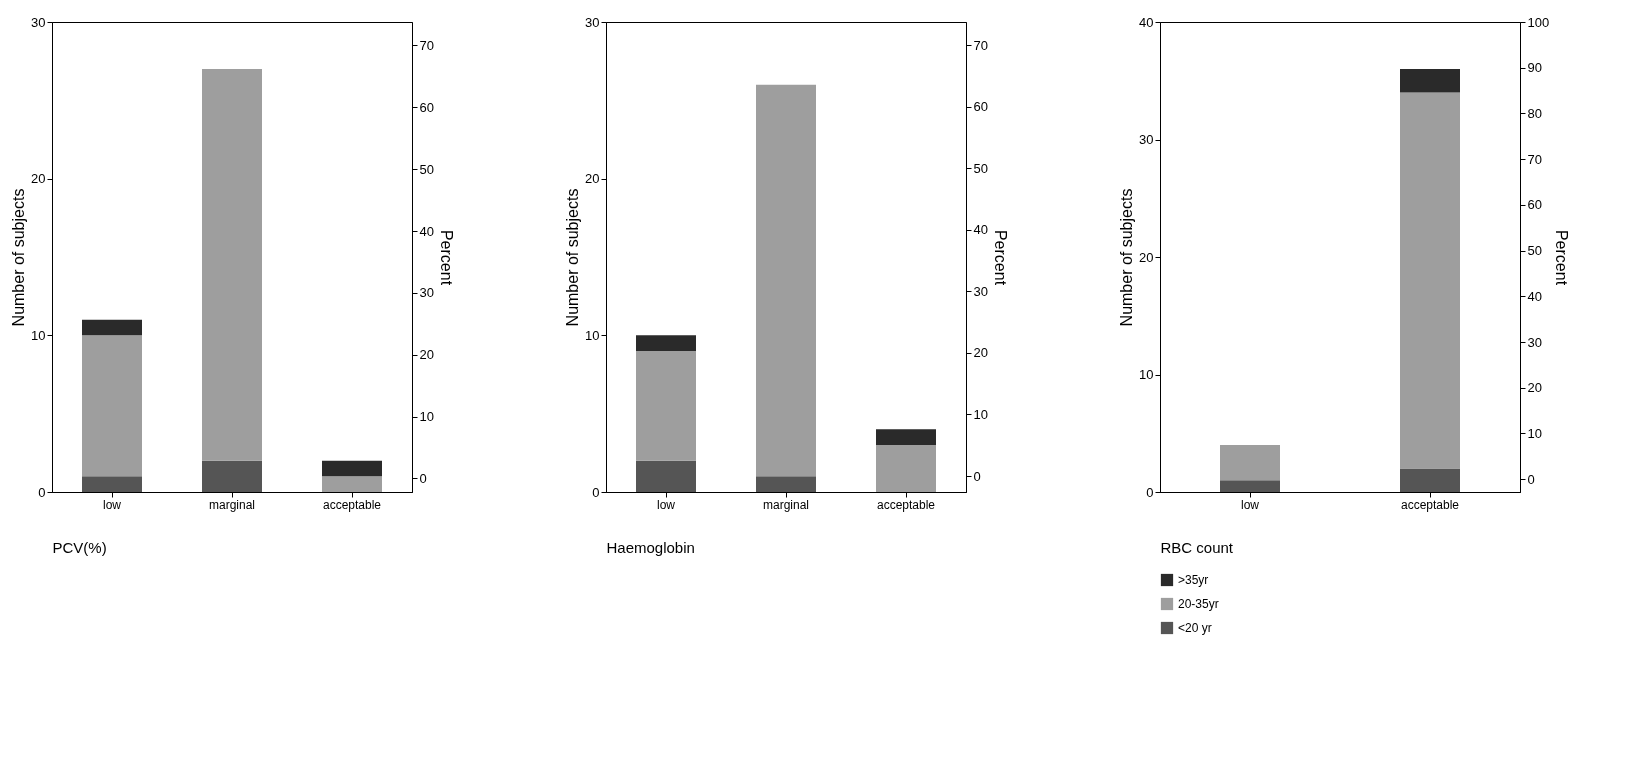 The image size is (1634, 784). What do you see at coordinates (1197, 547) in the screenshot?
I see `x-axis-title: RBC count` at bounding box center [1197, 547].